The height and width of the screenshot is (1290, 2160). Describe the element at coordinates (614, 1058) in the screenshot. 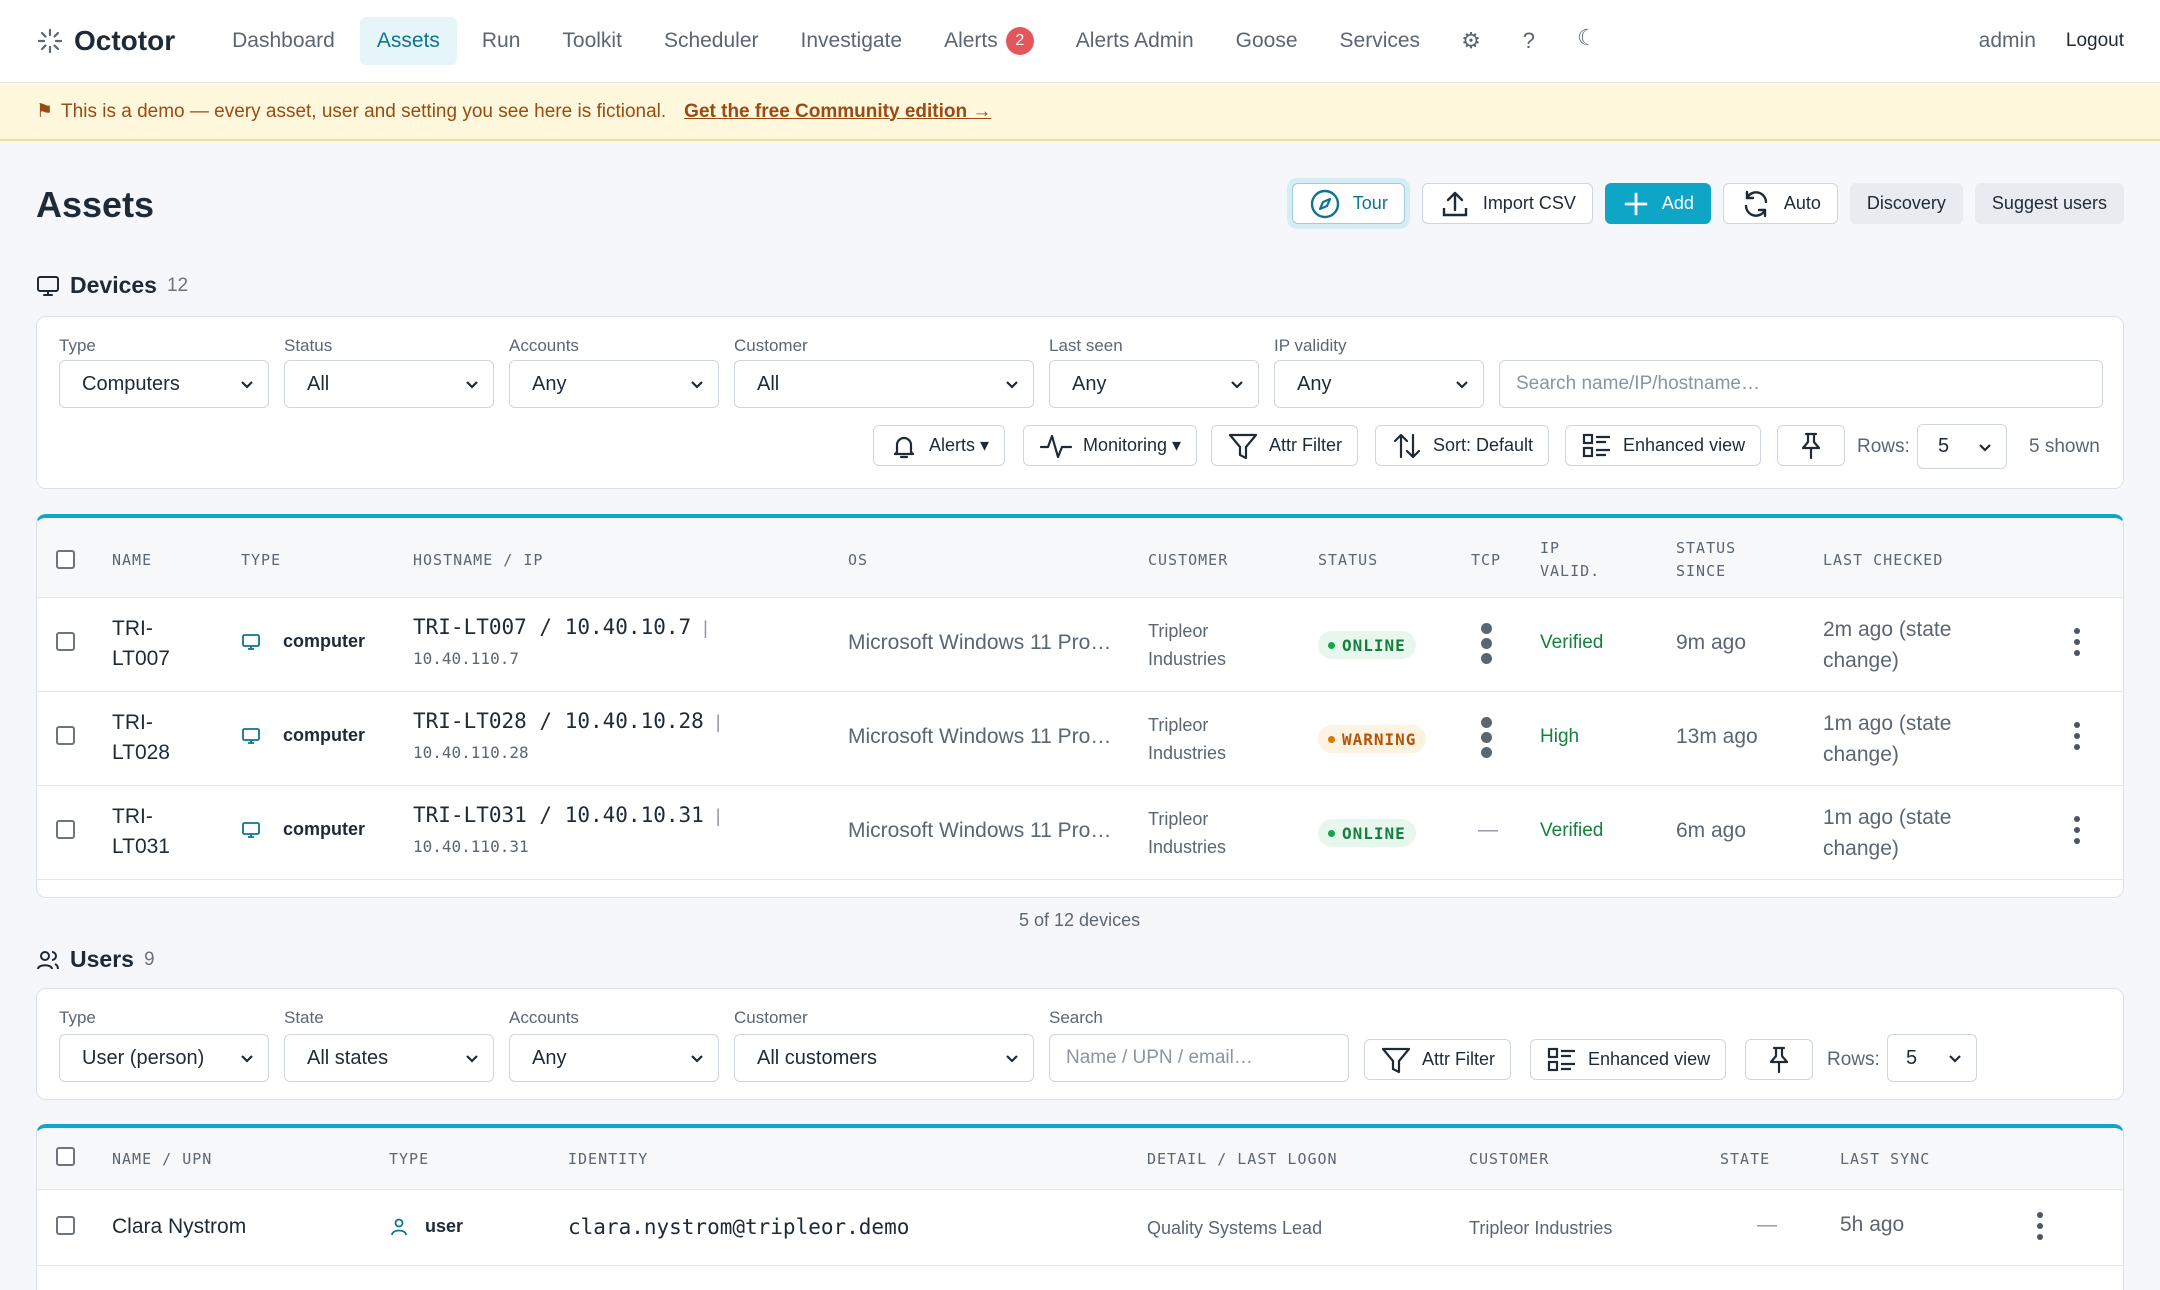

I see `users-filter-accounts-select: Any` at that location.